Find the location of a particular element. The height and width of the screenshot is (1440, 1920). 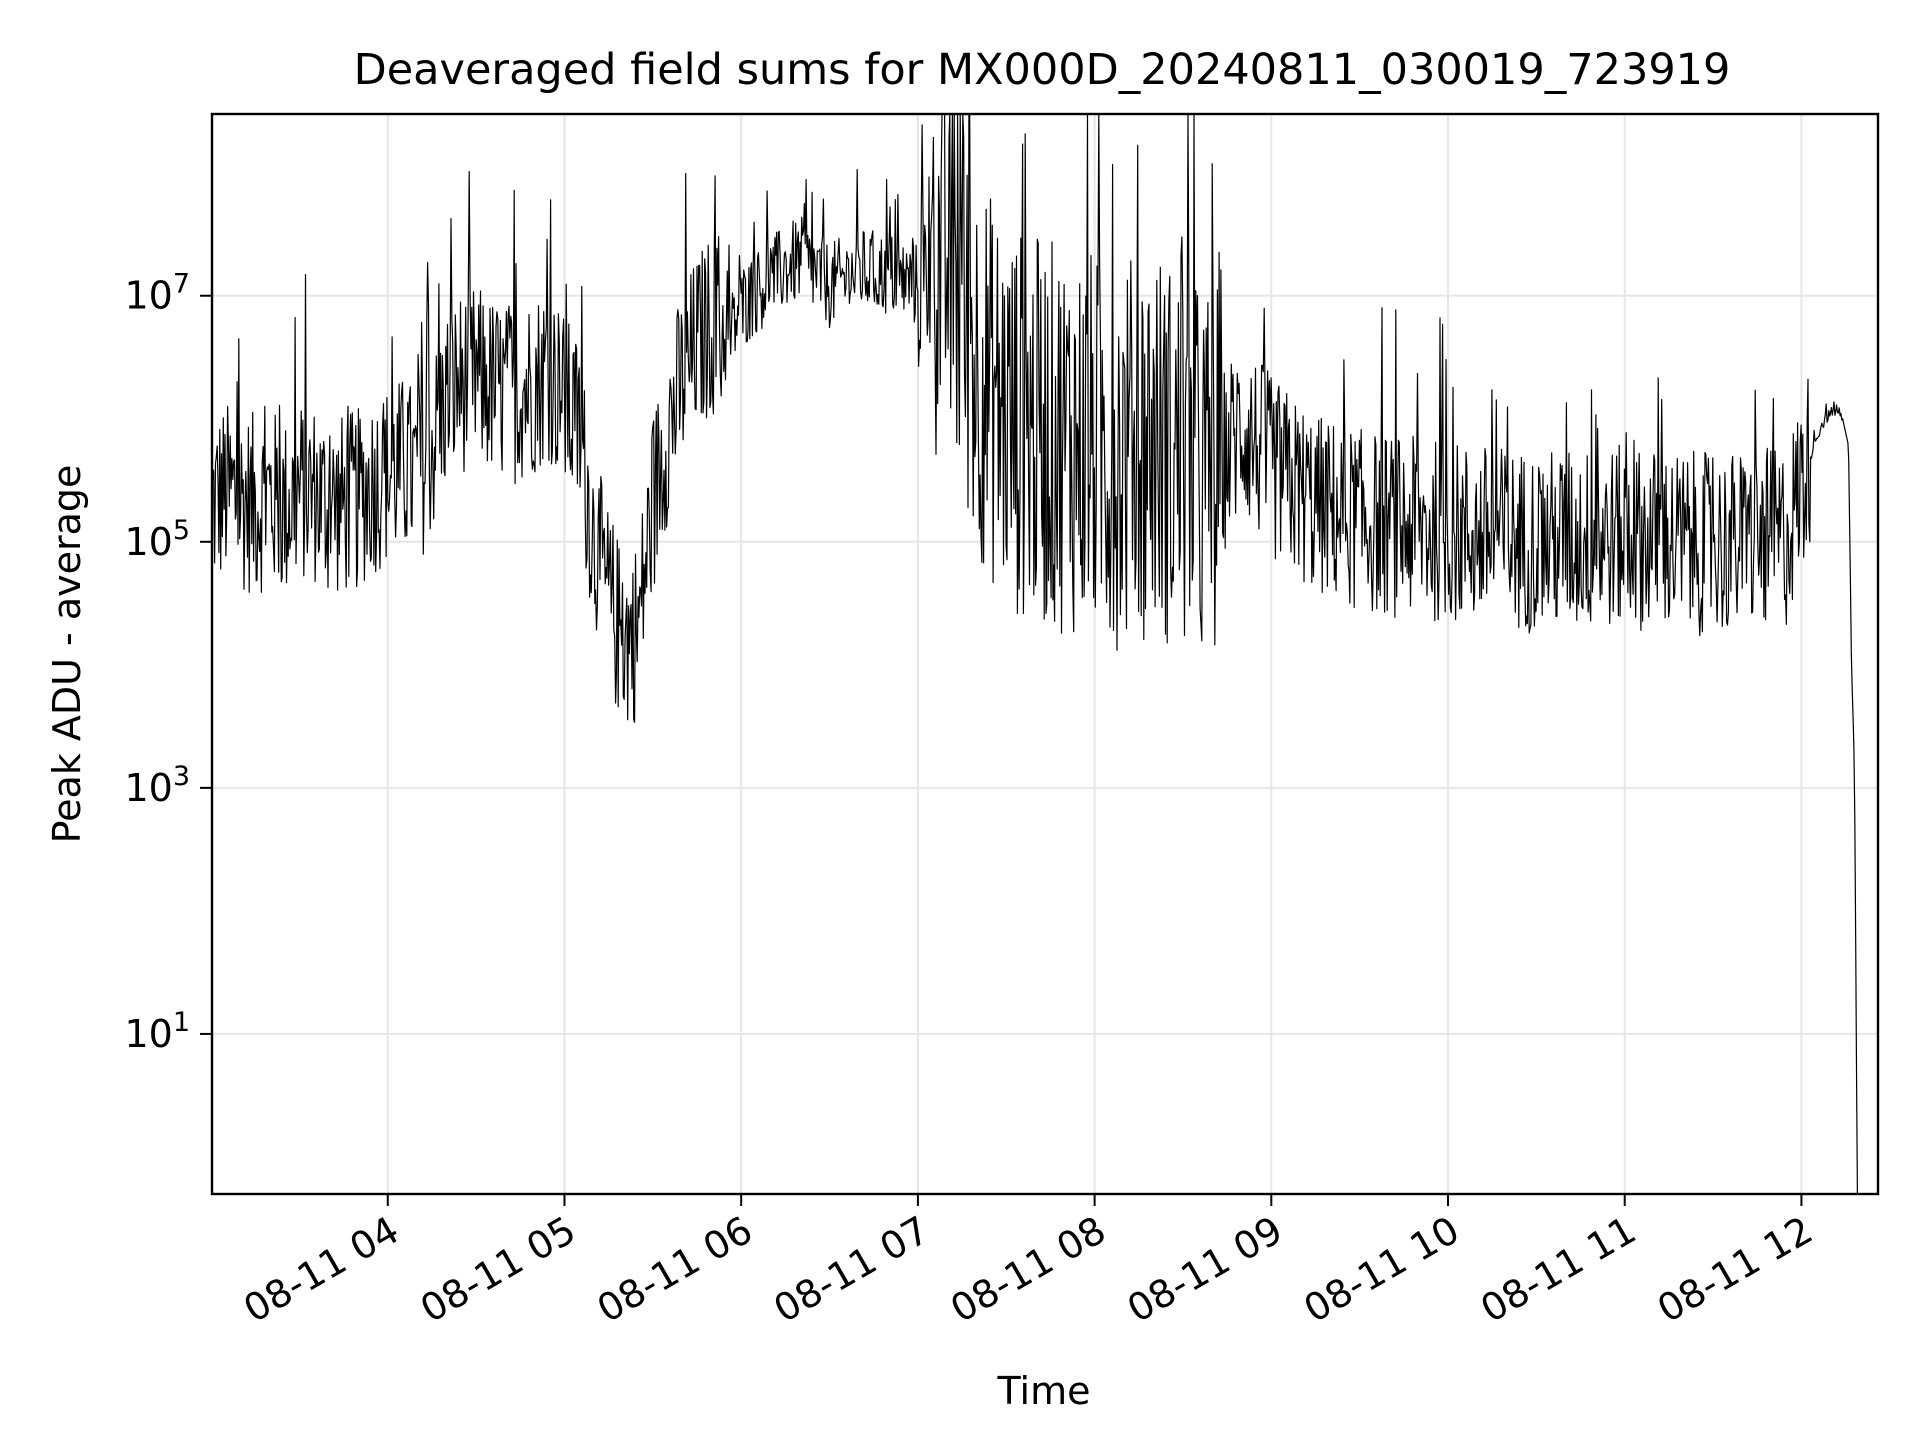

y-tick-label: 107 is located at coordinates (157, 293).